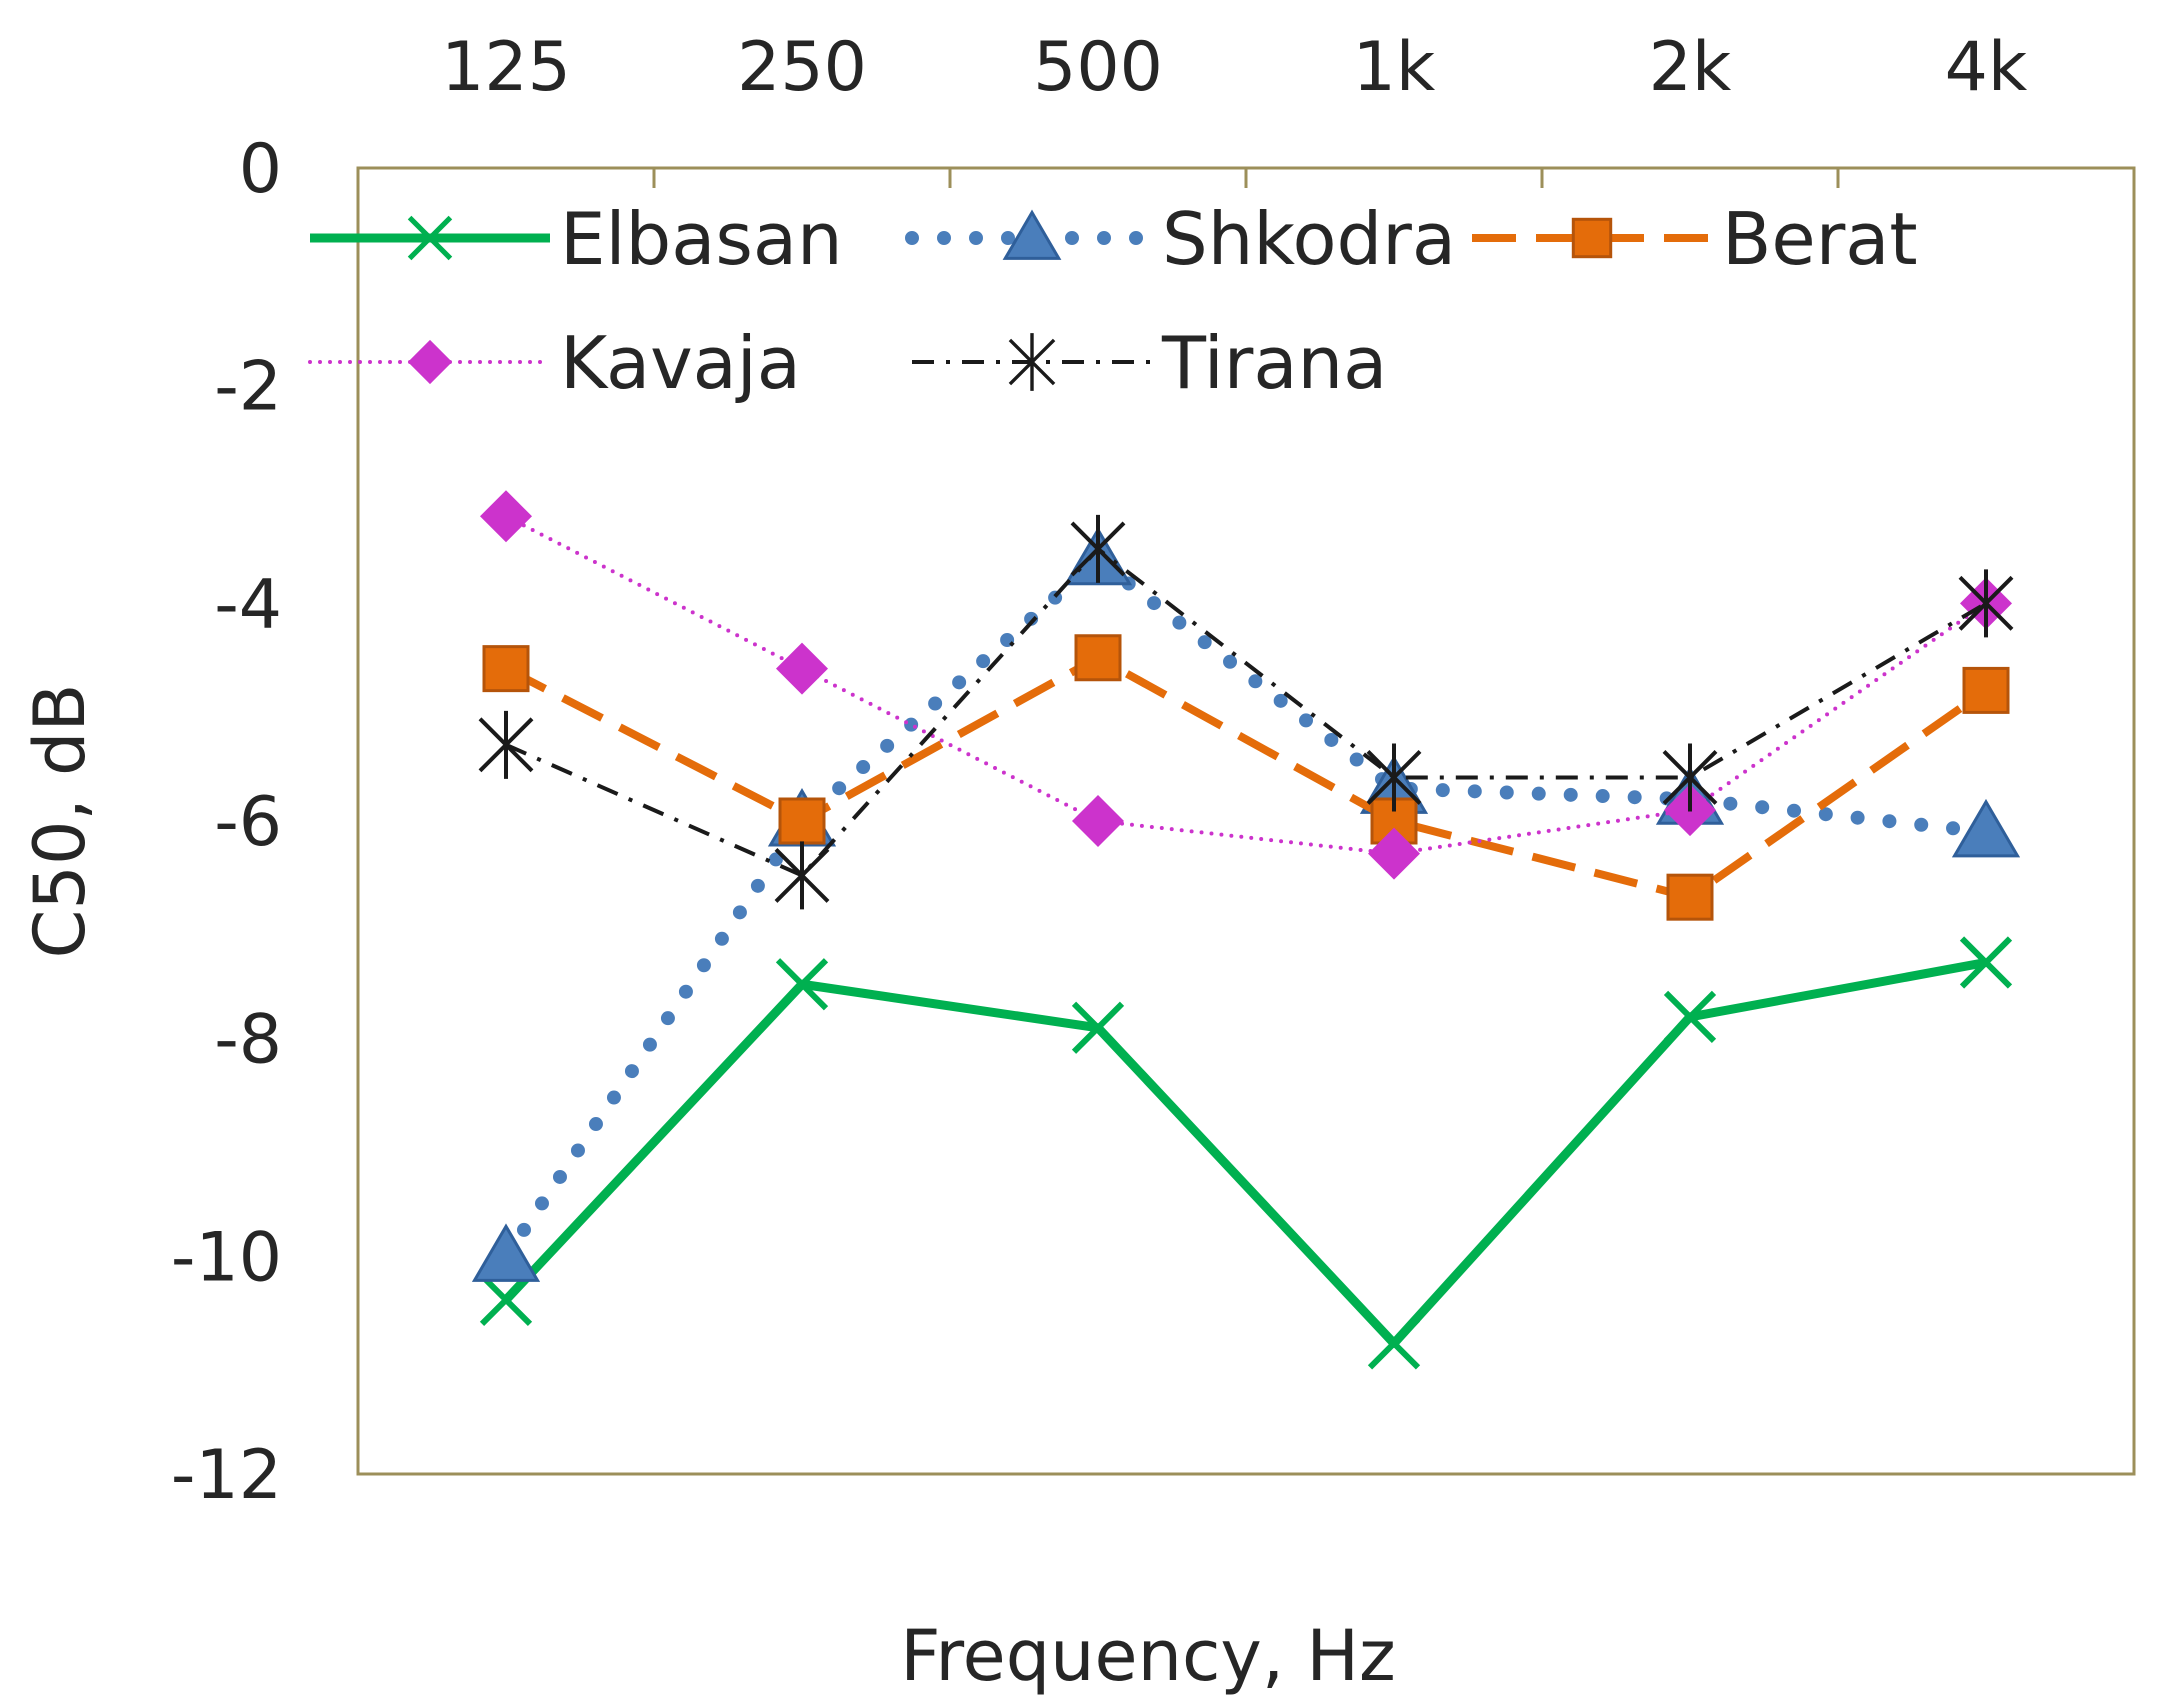  I want to click on y-tick-label: -10, so click(226, 1257).